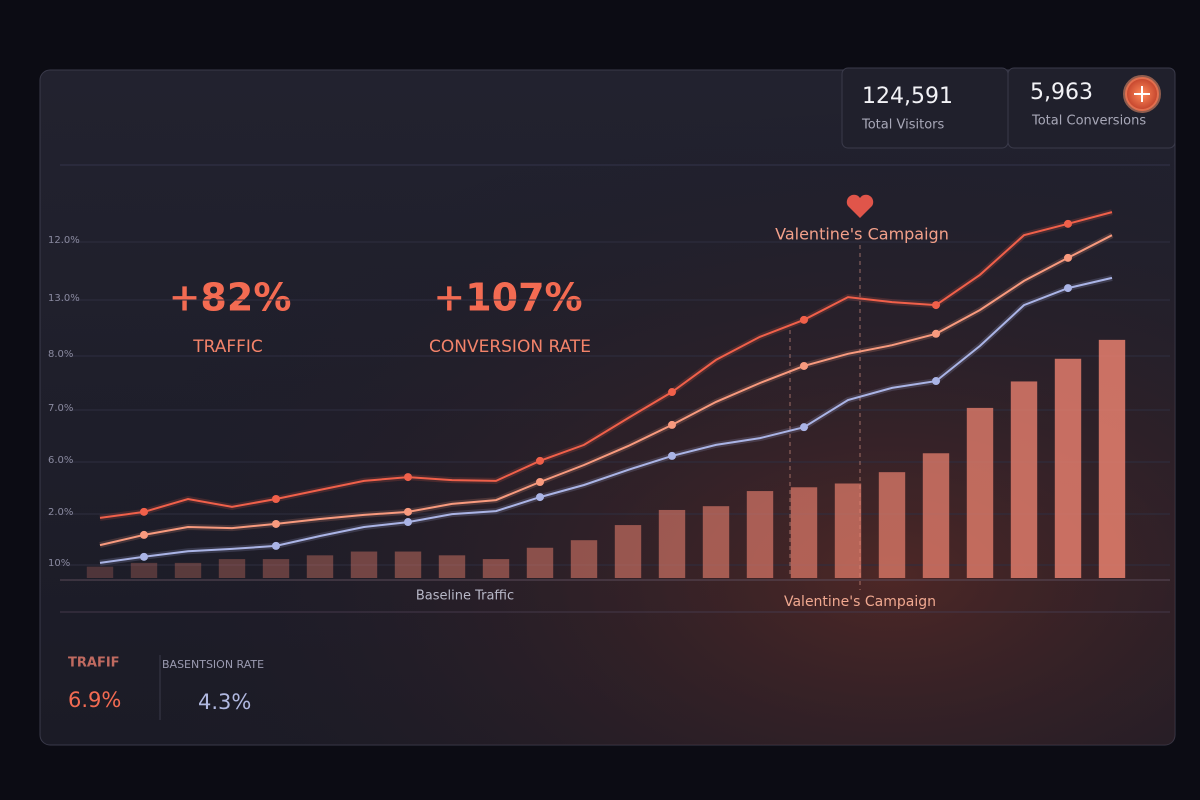 This screenshot has height=800, width=1200. Describe the element at coordinates (60, 354) in the screenshot. I see `axis-label: 8.0%` at that location.